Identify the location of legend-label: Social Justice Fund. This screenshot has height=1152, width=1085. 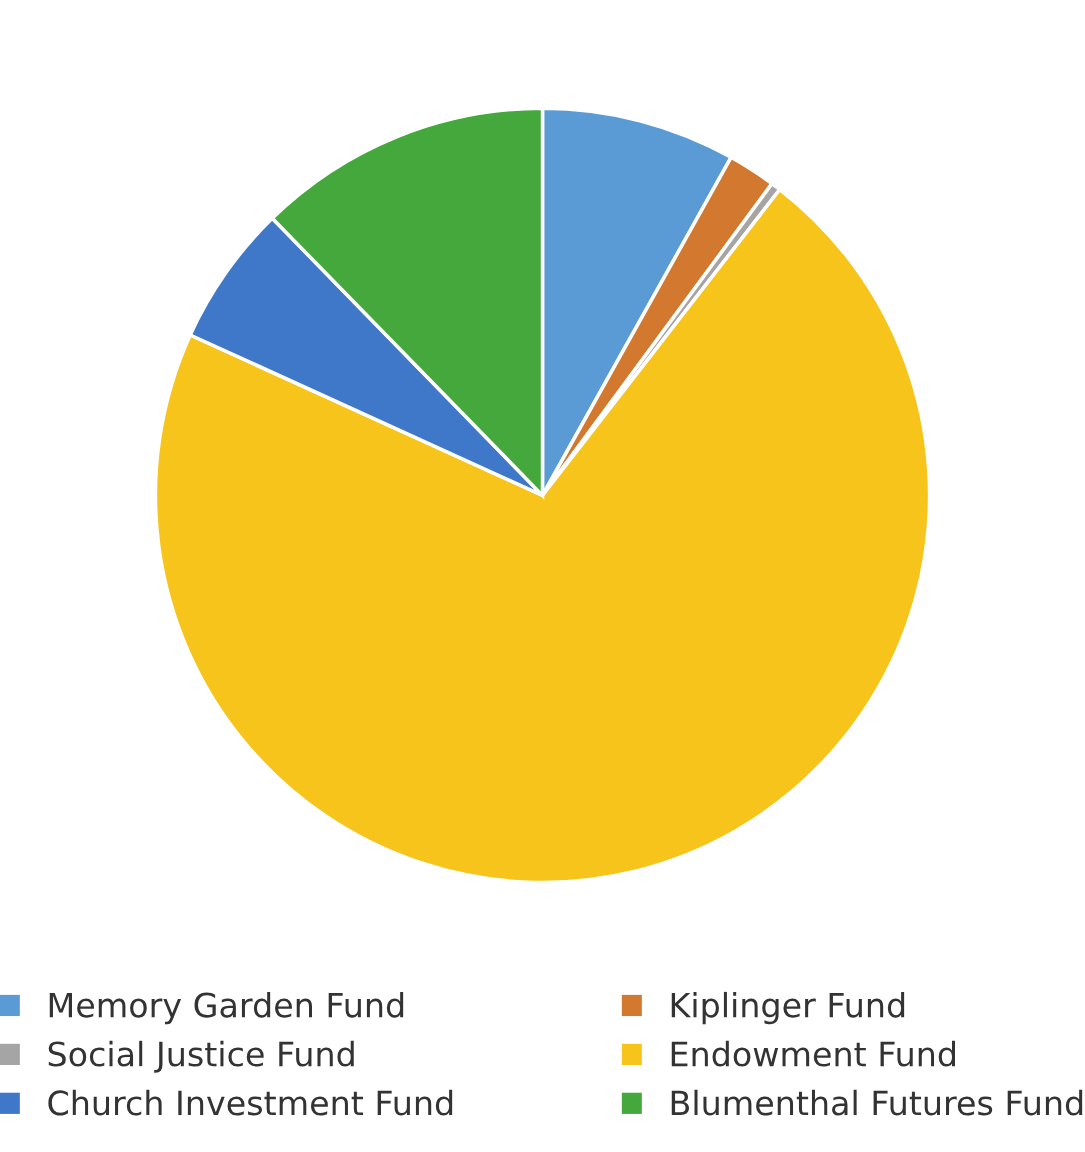
(201, 1056).